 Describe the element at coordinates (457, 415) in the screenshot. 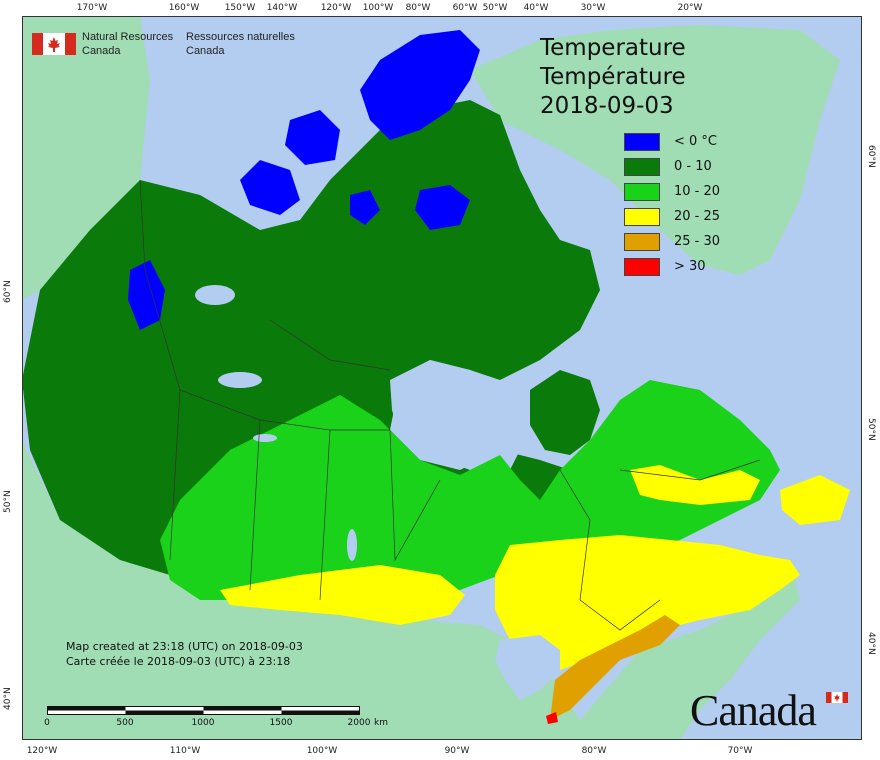

I see `hudson-bay` at that location.